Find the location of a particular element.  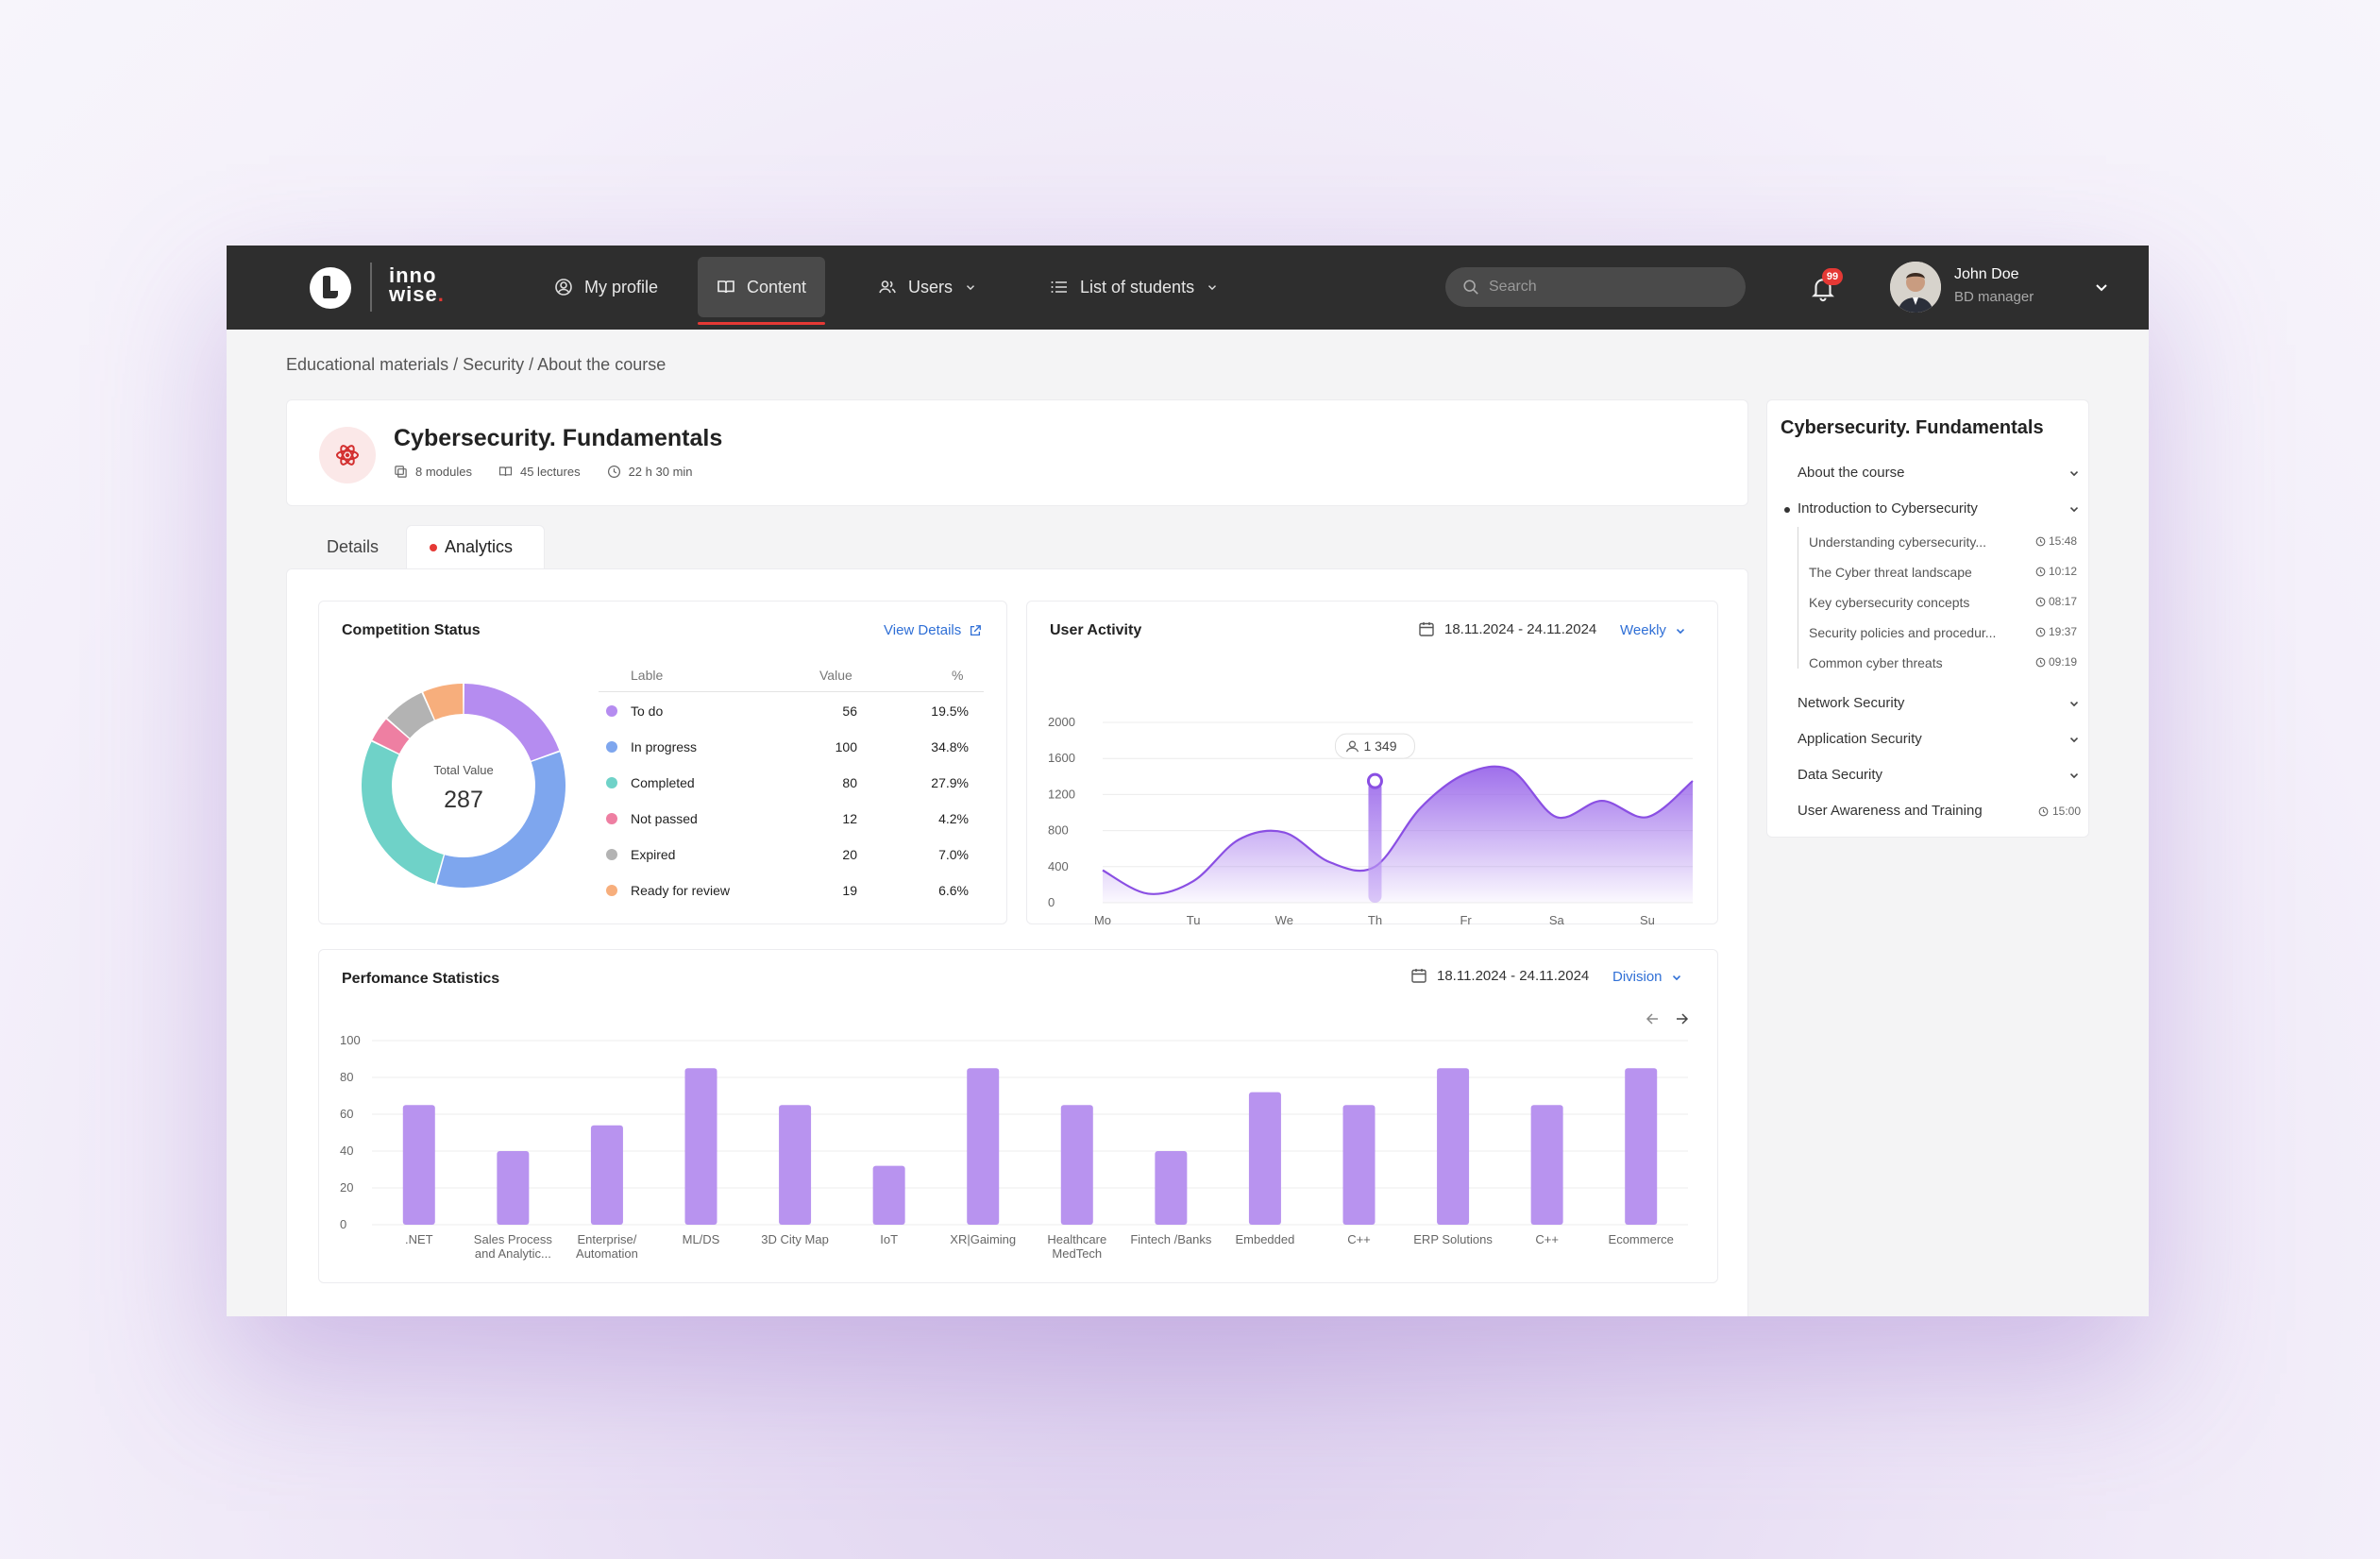

arrow-left-icon is located at coordinates (1653, 1018).